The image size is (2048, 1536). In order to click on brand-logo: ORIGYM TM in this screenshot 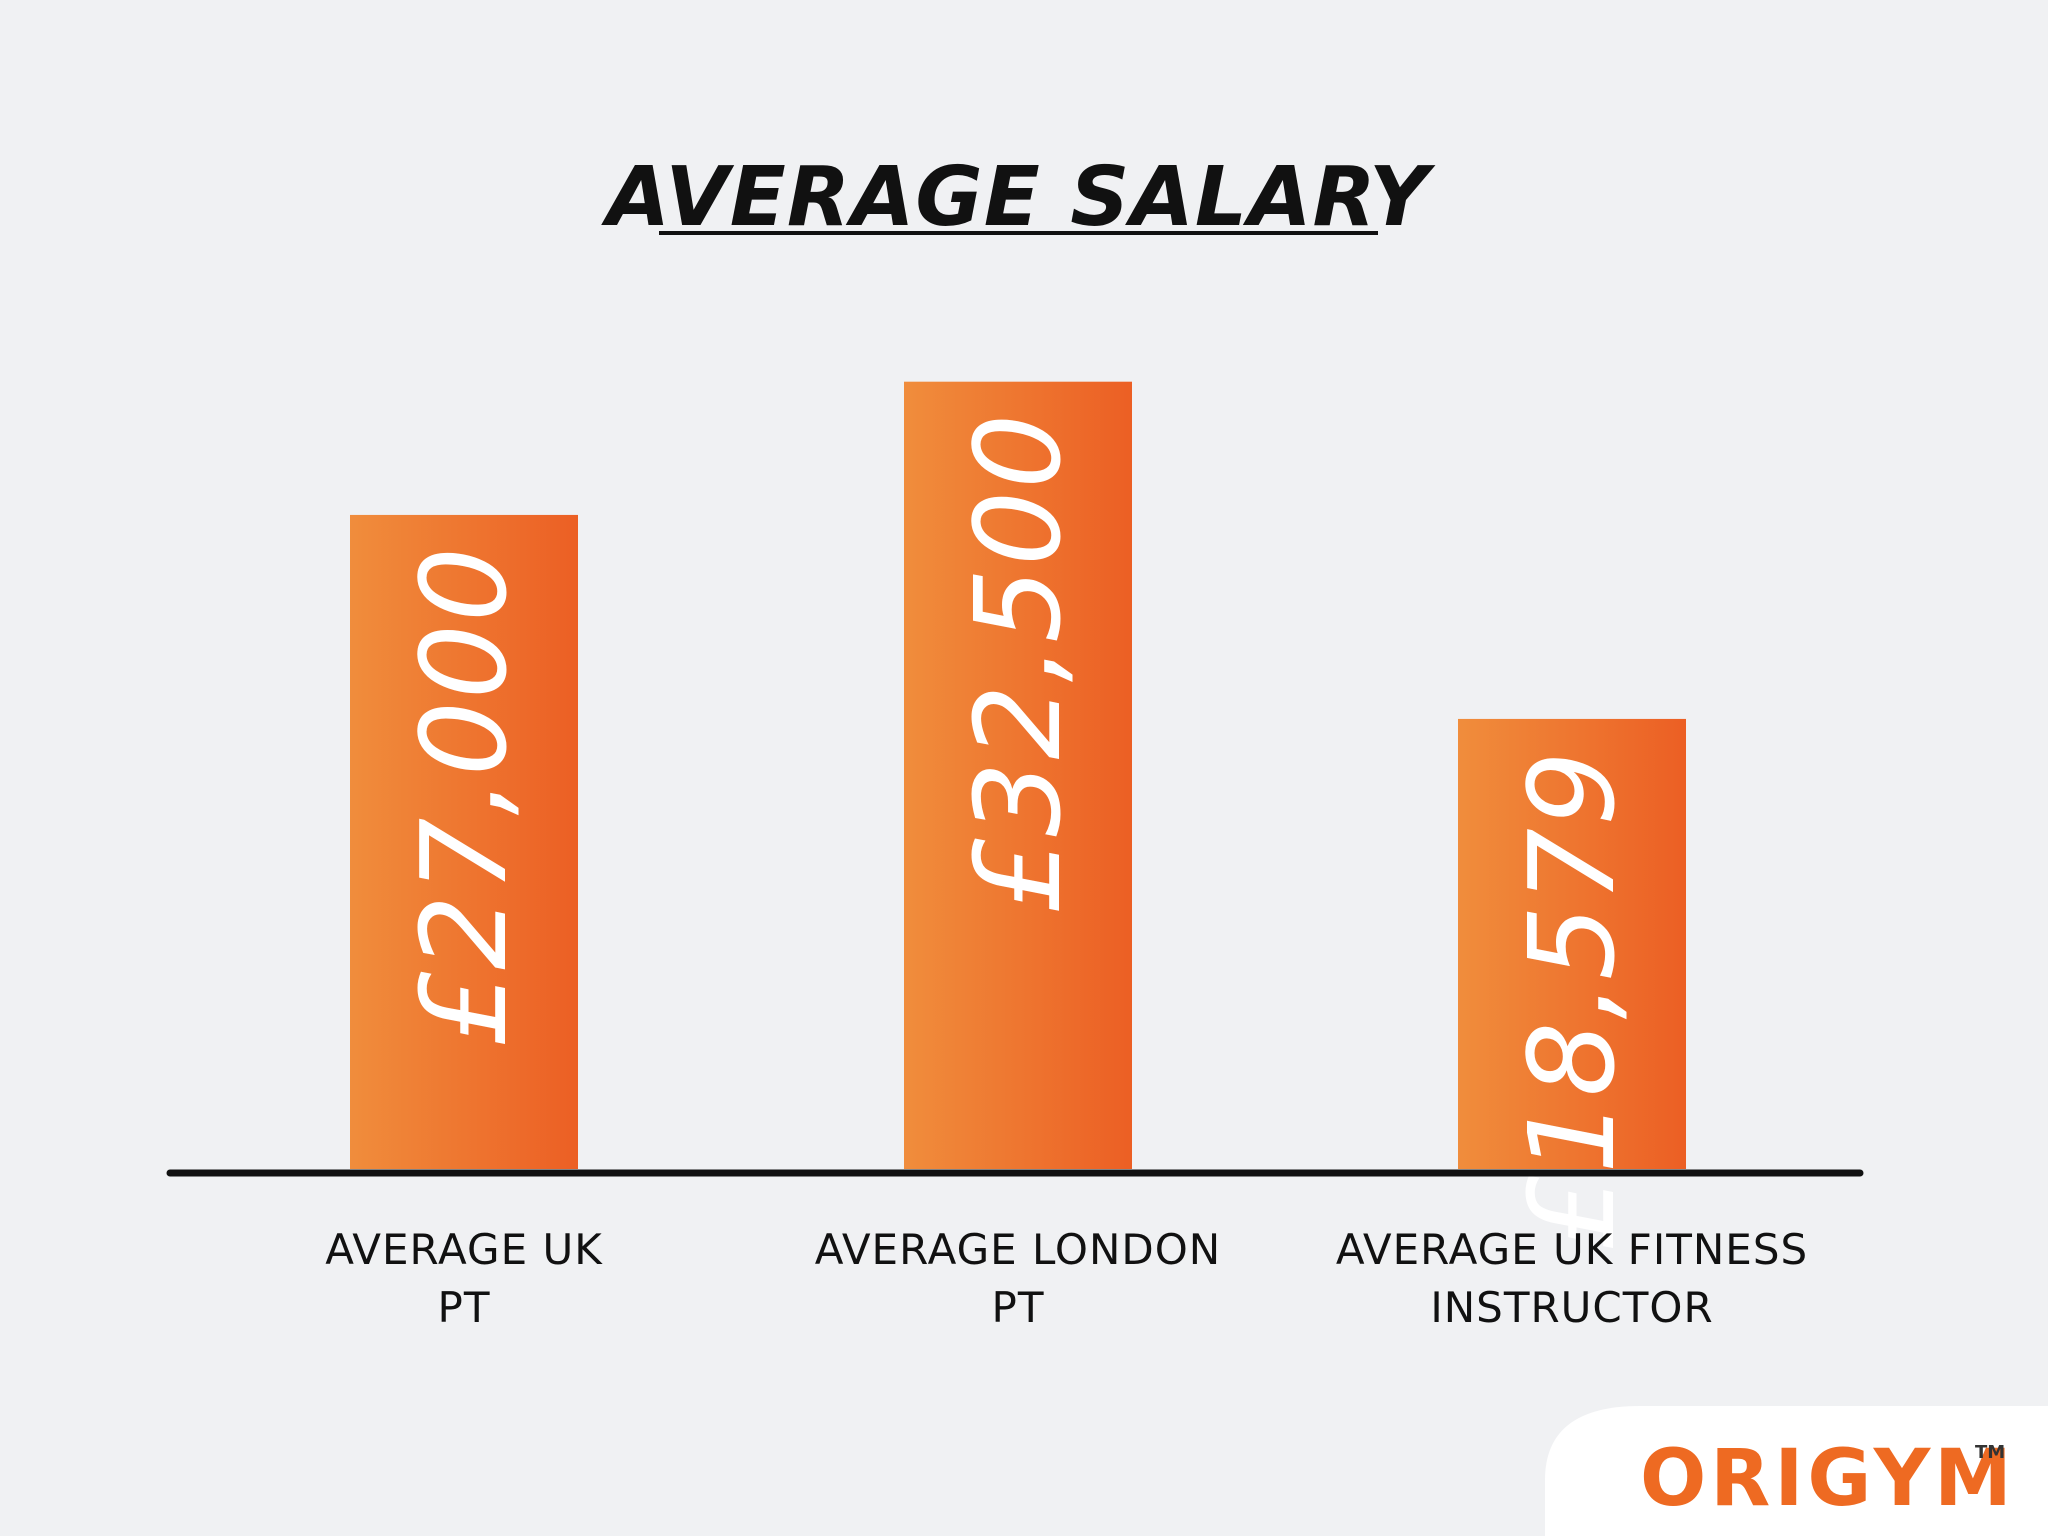, I will do `click(1796, 1471)`.